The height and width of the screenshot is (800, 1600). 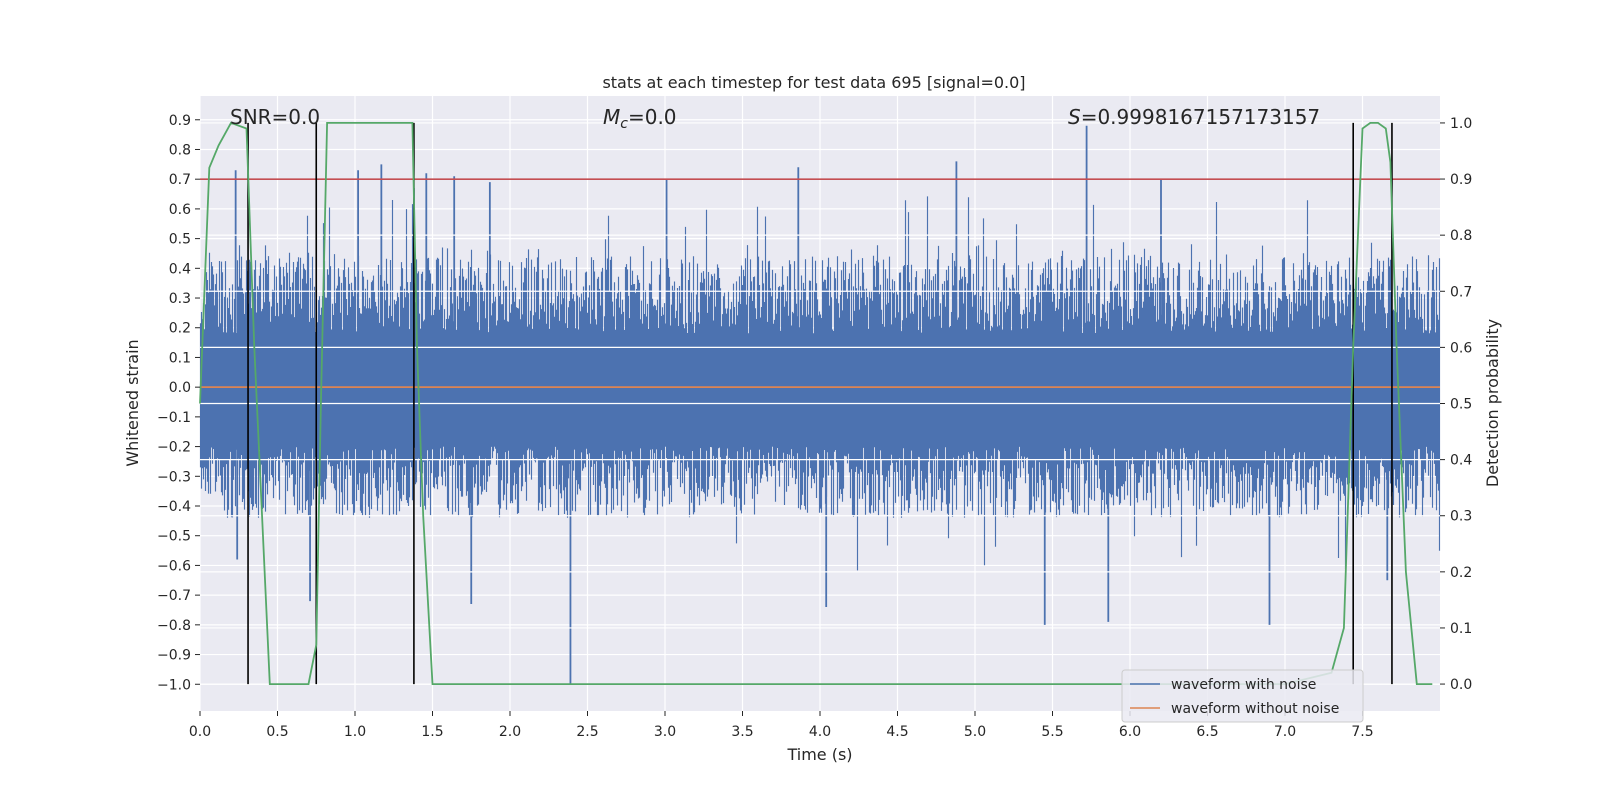 I want to click on mc-annotation: Mc=0.0, so click(x=640, y=118).